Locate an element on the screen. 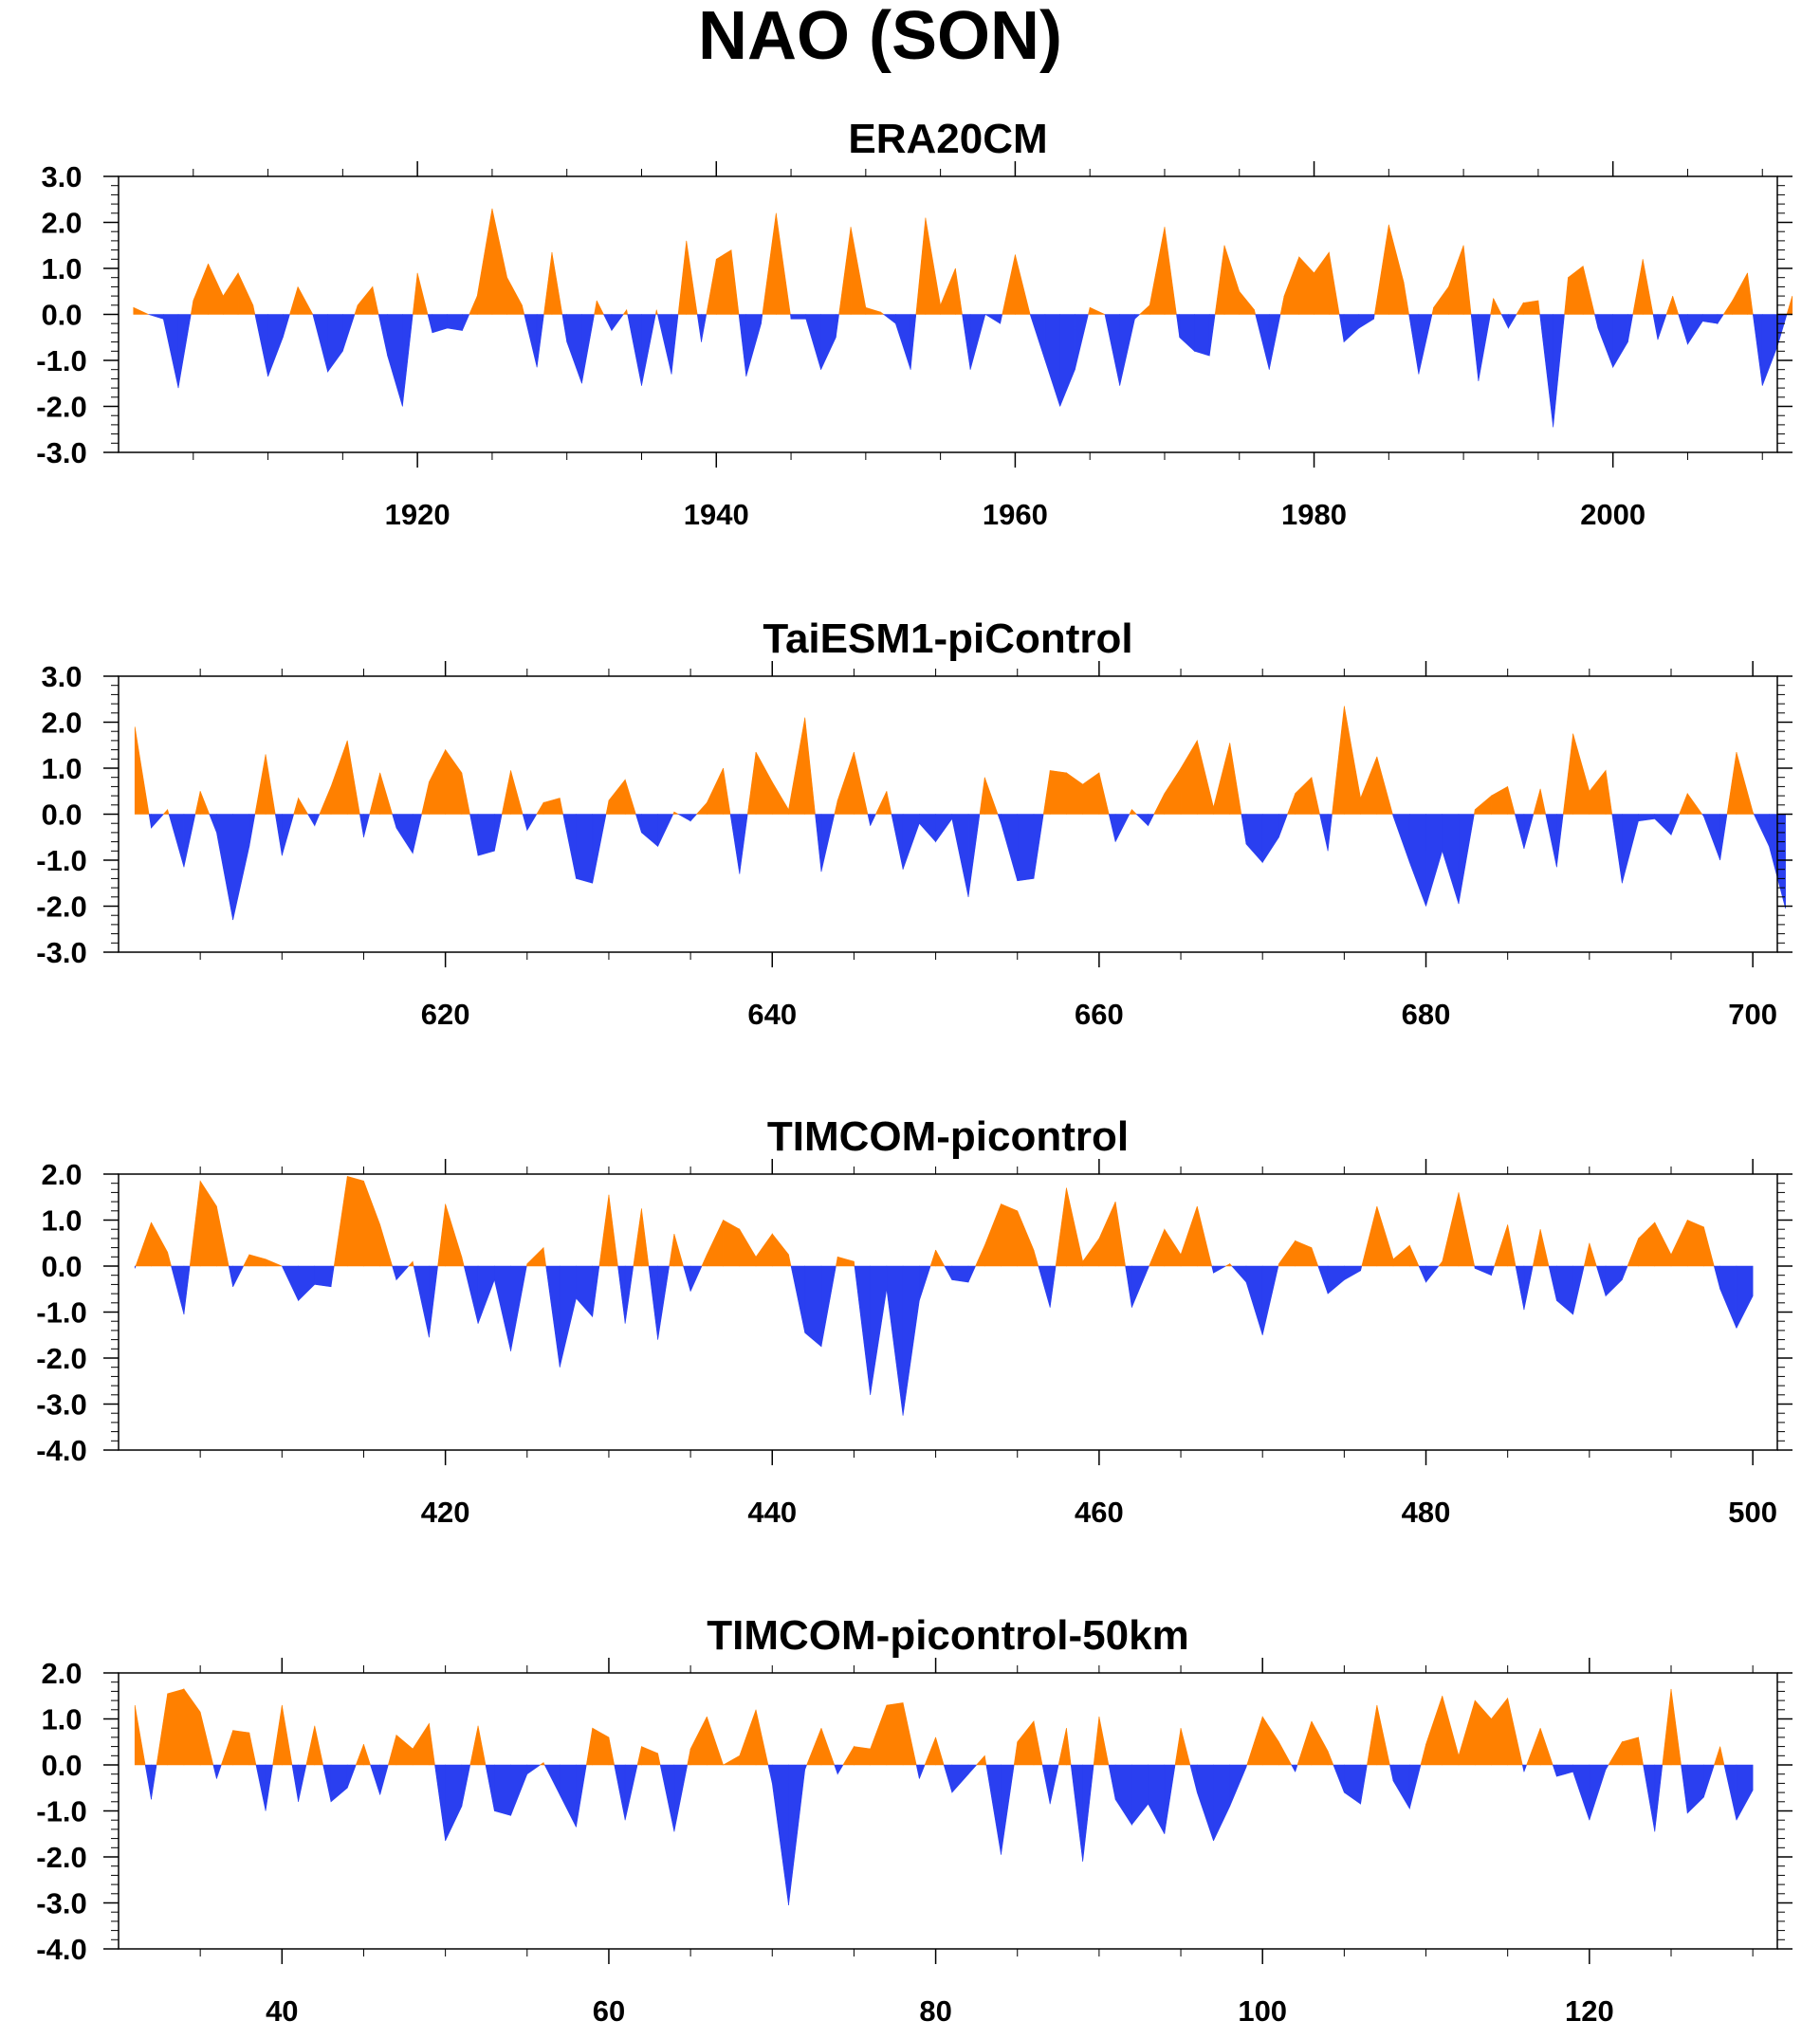 The image size is (1820, 2039). x-tick-label: 1920 is located at coordinates (417, 514).